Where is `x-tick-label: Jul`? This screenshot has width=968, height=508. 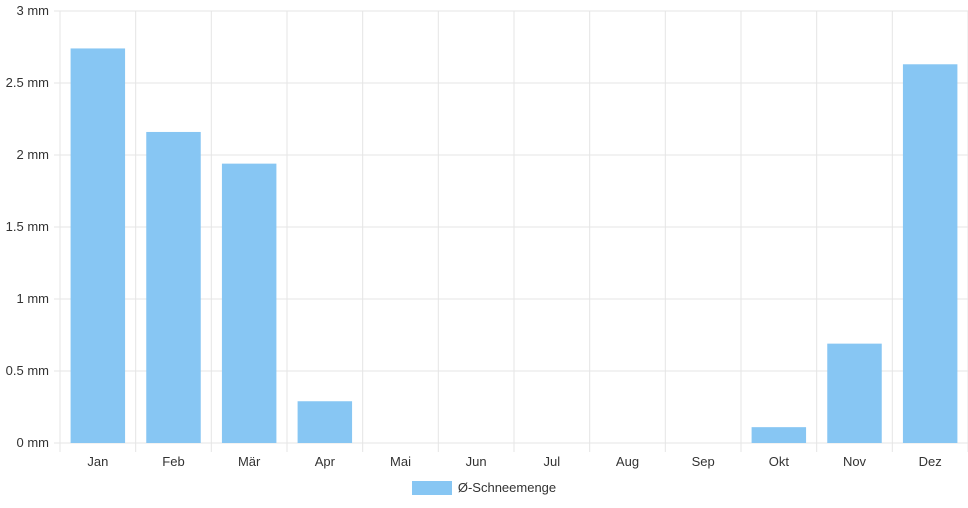
x-tick-label: Jul is located at coordinates (552, 461).